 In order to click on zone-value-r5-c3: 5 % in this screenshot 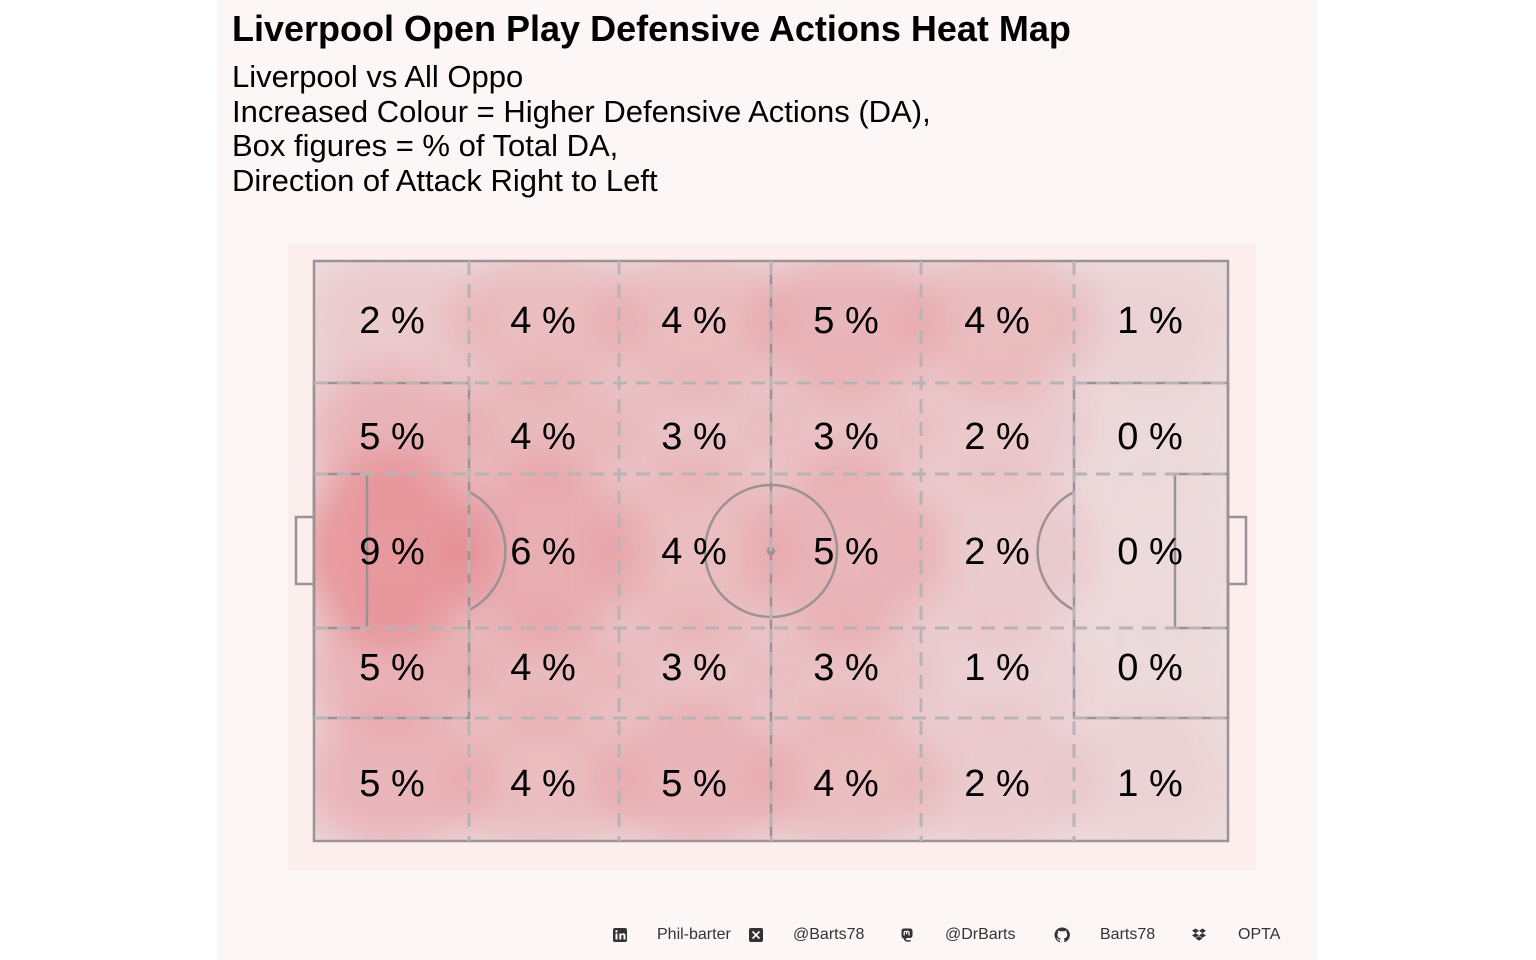, I will do `click(693, 784)`.